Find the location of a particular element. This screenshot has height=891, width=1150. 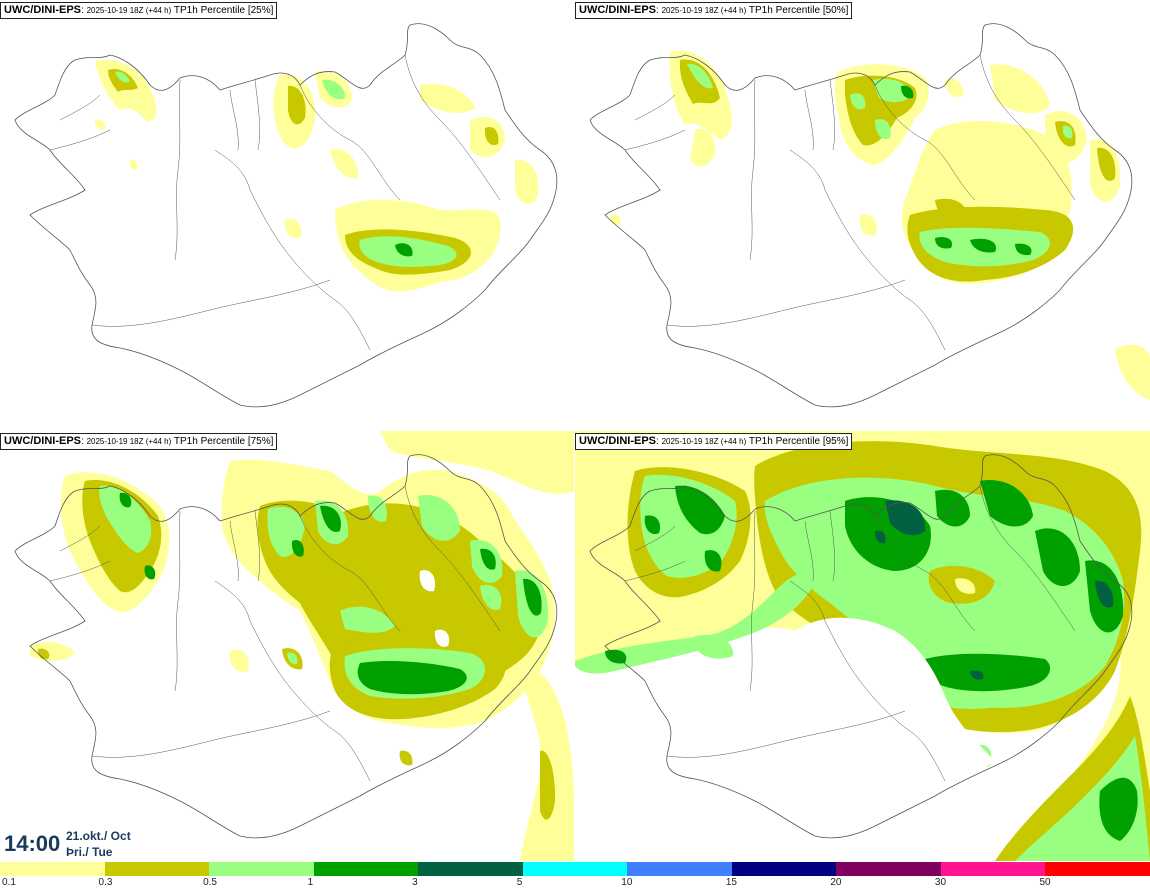

colorbar-label: 50 is located at coordinates (1045, 882).